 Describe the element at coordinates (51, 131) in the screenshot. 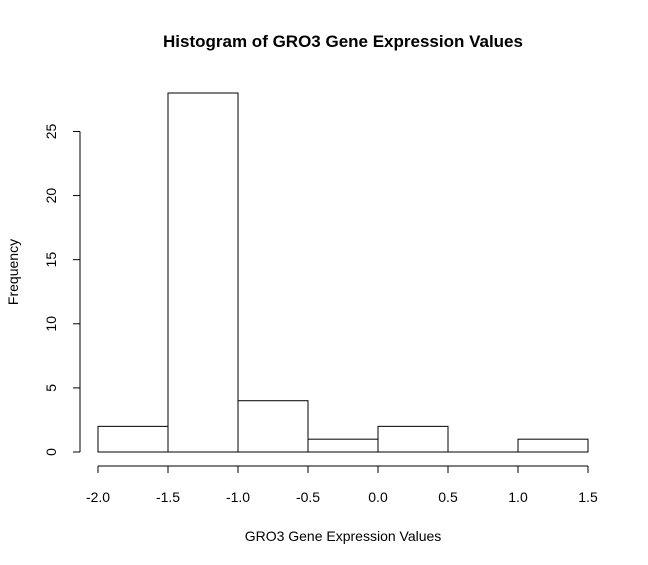

I see `y-tick-label: 25` at that location.